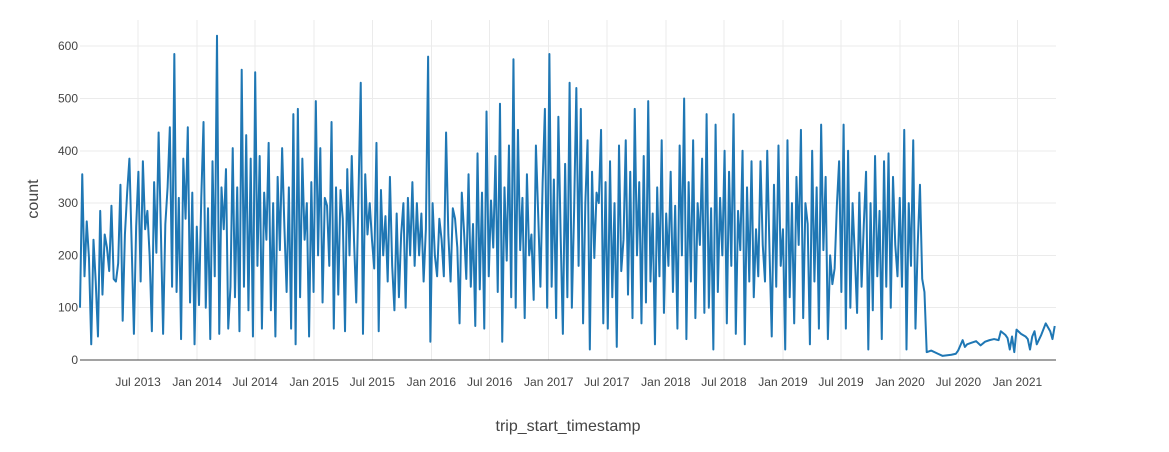 The height and width of the screenshot is (452, 1169). Describe the element at coordinates (549, 382) in the screenshot. I see `x-tick-label: Jan 2017` at that location.